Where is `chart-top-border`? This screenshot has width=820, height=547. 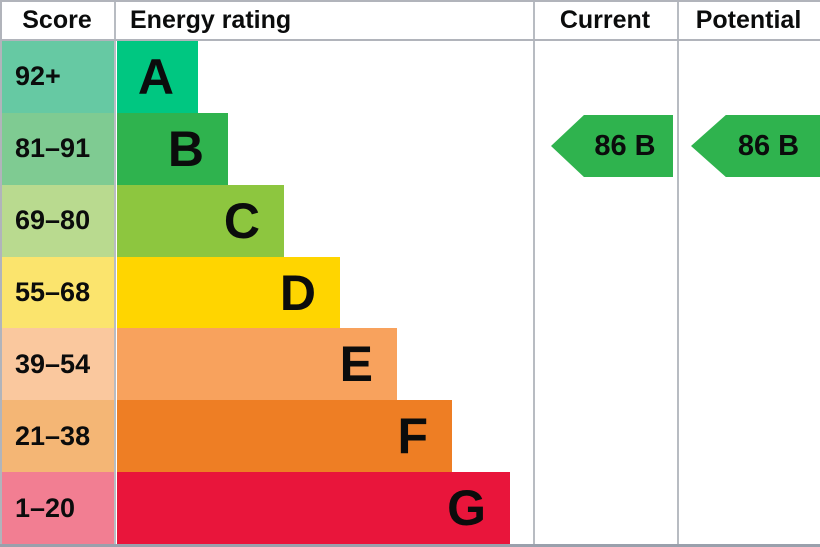 chart-top-border is located at coordinates (410, 1).